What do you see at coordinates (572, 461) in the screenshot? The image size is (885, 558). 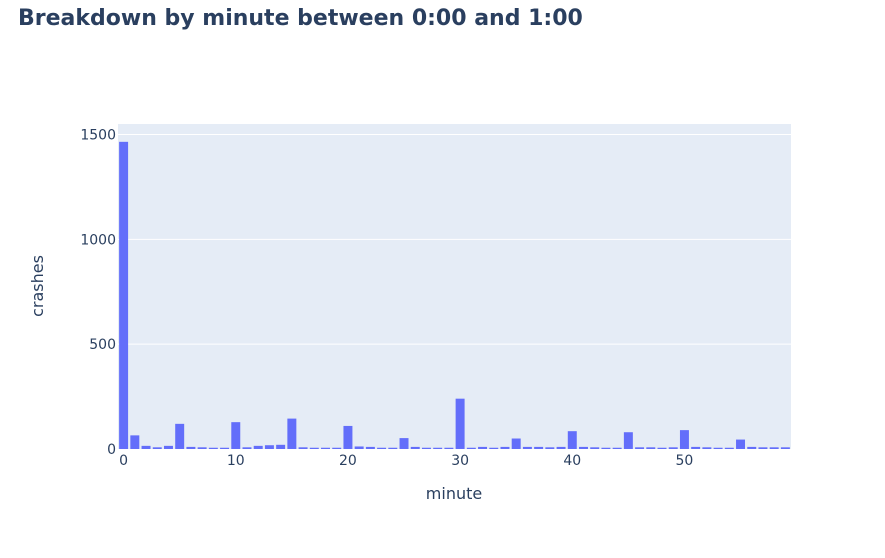 I see `x-tick-label: 40` at bounding box center [572, 461].